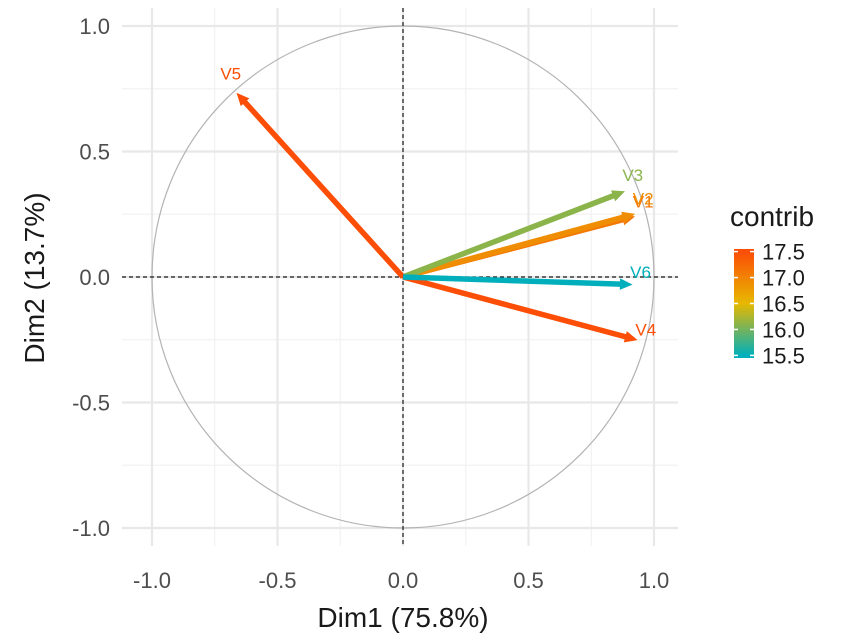  Describe the element at coordinates (152, 580) in the screenshot. I see `x-tick-label: -1.0` at that location.